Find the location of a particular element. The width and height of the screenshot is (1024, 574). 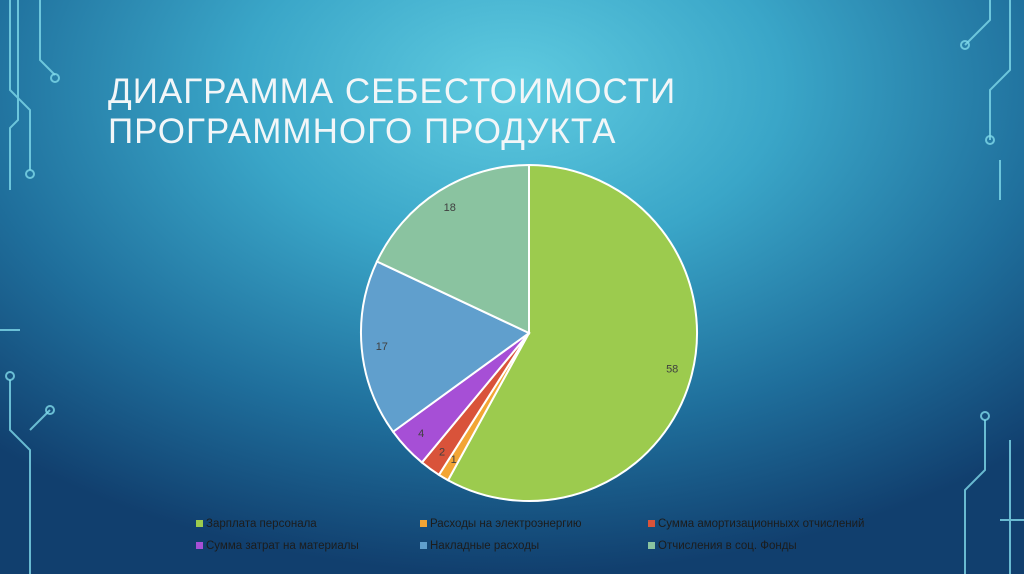

legend-label: Накладные расходы is located at coordinates (484, 546).